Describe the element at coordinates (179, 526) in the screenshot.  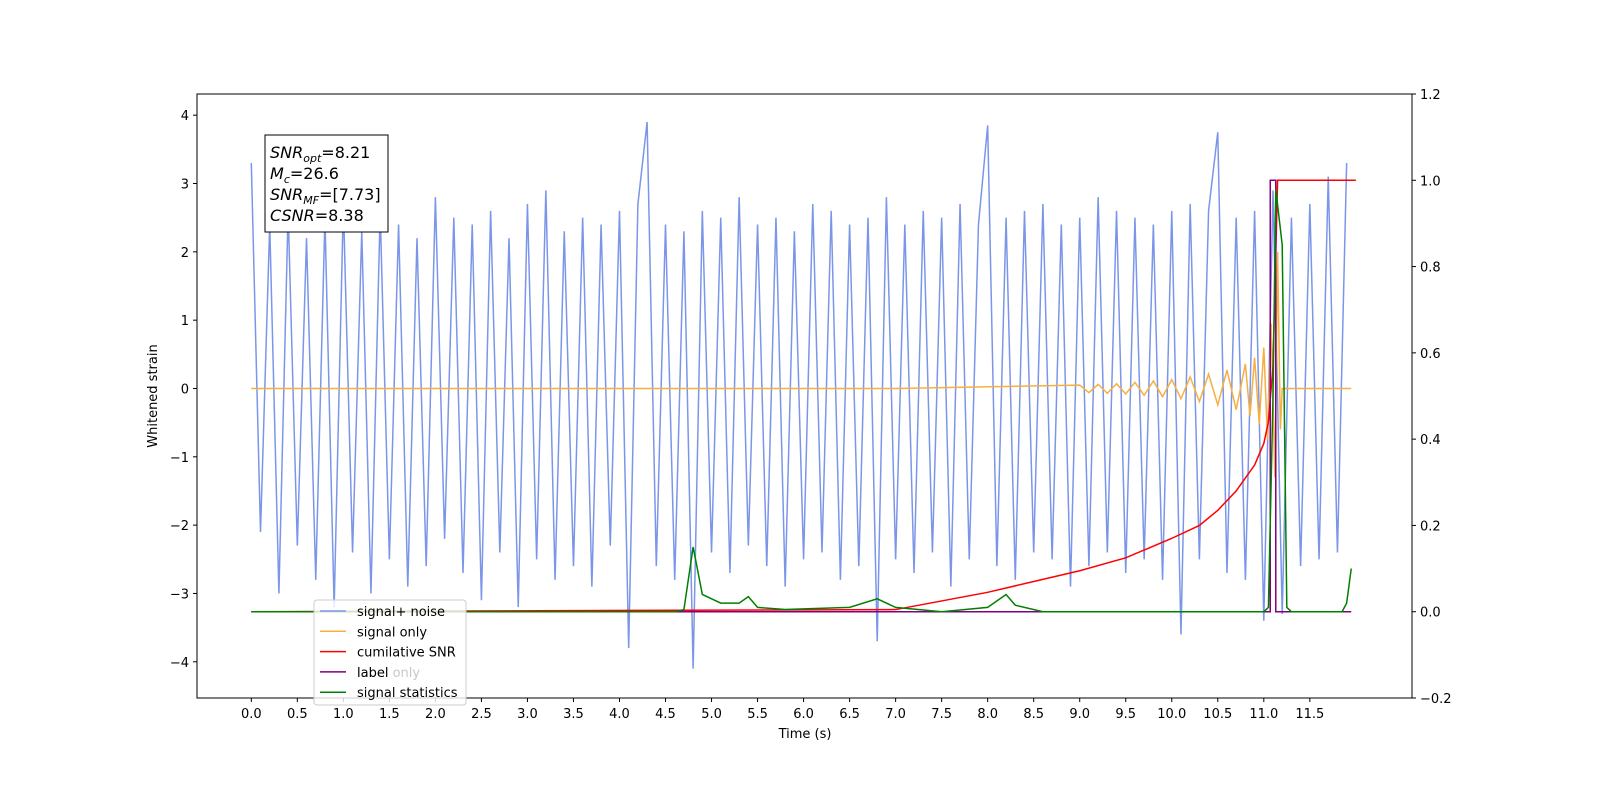
I see `y-tick-label: −2` at that location.